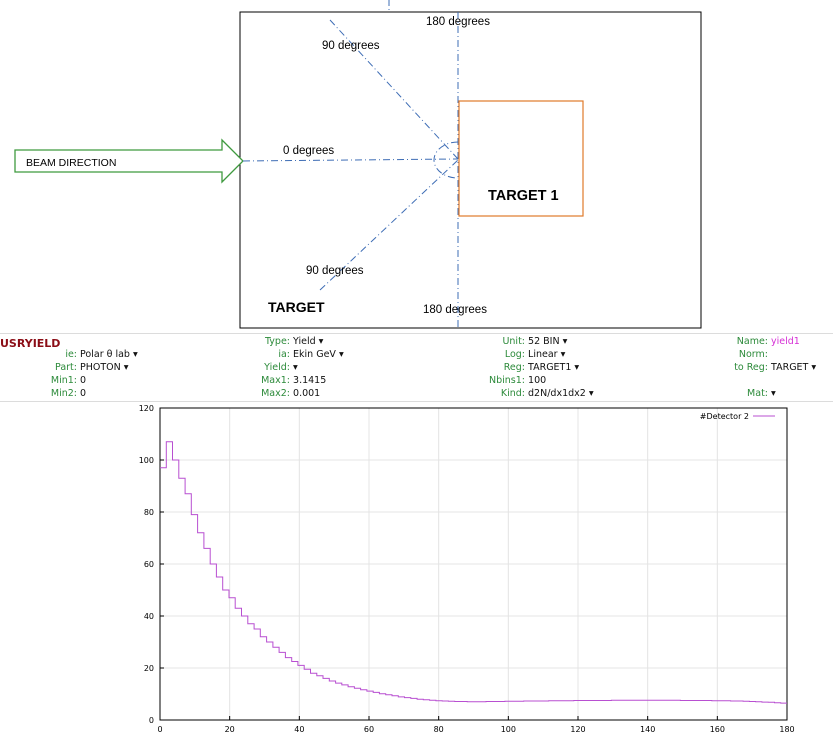  What do you see at coordinates (508, 729) in the screenshot?
I see `x-tick-label: 100` at bounding box center [508, 729].